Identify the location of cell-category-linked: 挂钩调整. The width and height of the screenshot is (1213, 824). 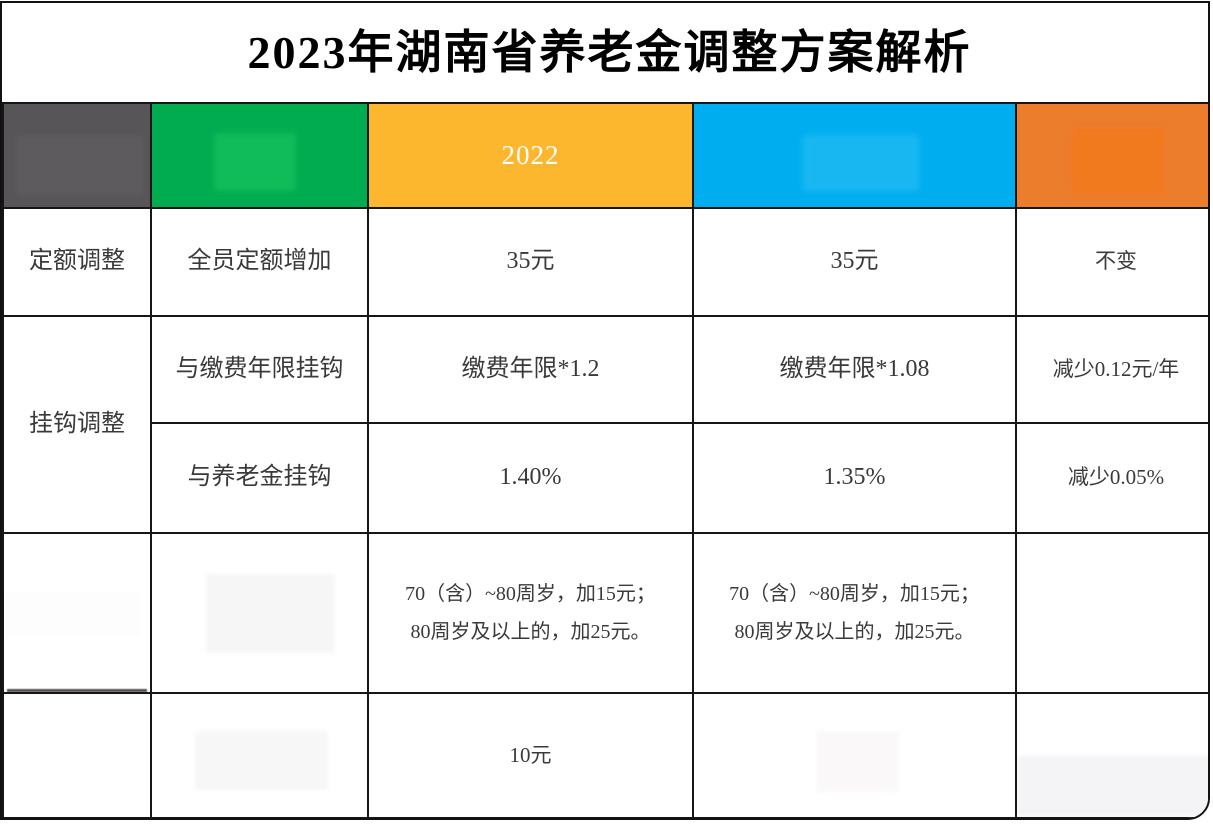
(77, 424).